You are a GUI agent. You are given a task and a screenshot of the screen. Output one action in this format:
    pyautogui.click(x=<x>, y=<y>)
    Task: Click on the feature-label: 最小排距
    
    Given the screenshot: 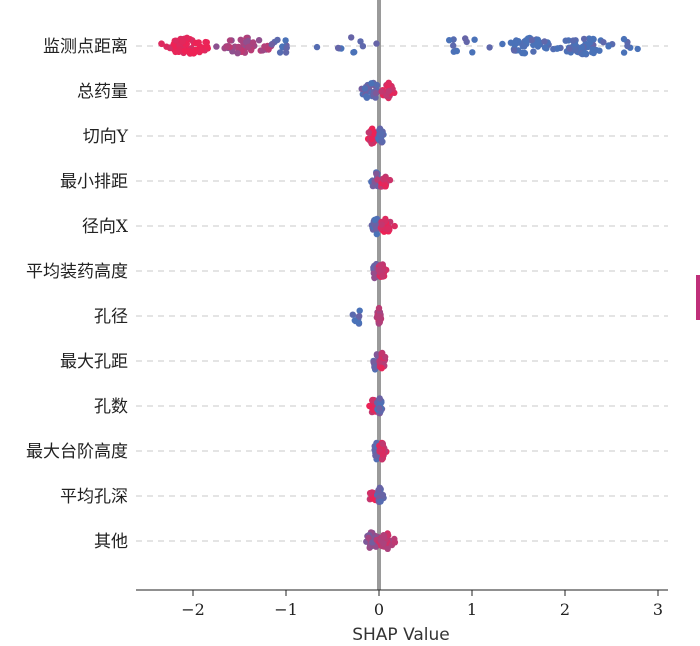 What is the action you would take?
    pyautogui.click(x=94, y=182)
    